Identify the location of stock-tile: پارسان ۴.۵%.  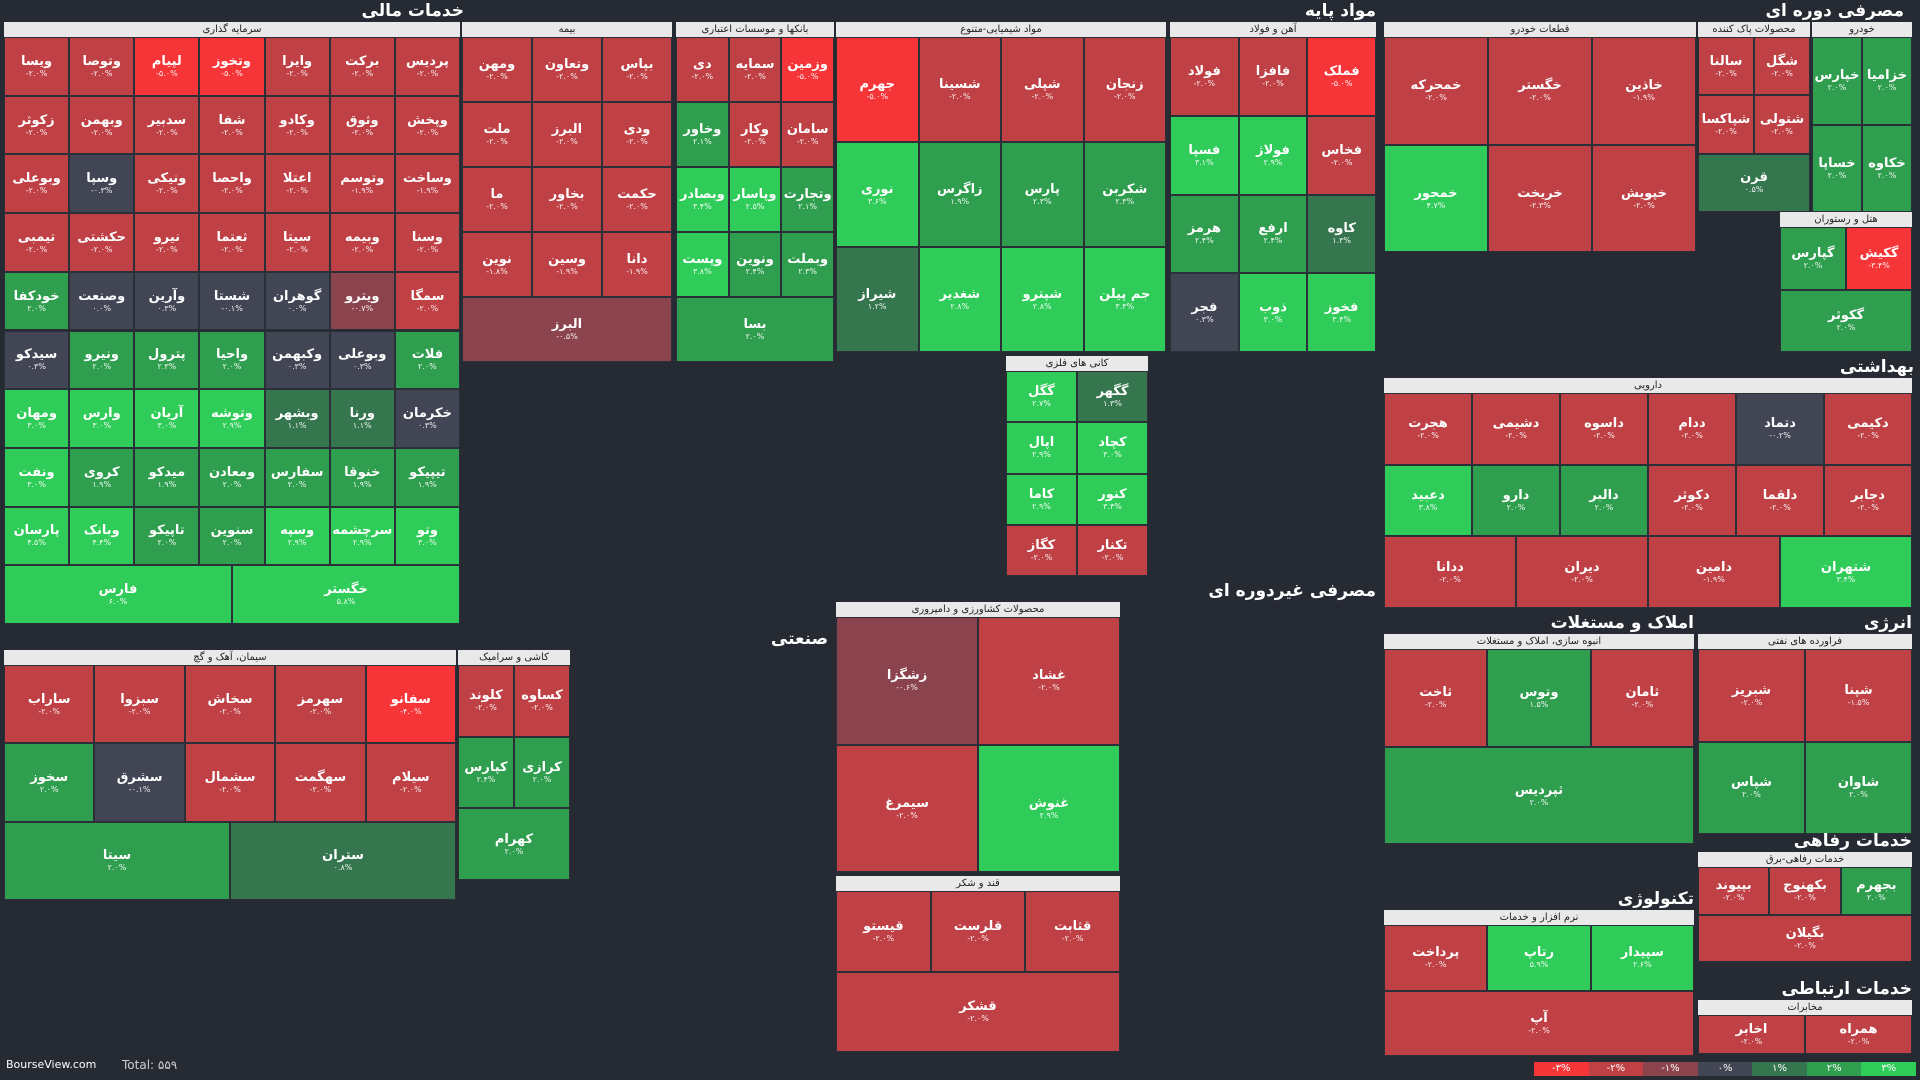
(37, 536).